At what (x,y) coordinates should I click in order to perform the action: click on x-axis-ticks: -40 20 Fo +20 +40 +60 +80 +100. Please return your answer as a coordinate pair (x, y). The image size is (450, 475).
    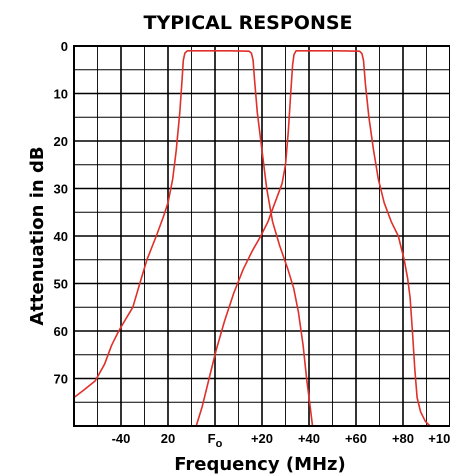
    Looking at the image, I should click on (281, 440).